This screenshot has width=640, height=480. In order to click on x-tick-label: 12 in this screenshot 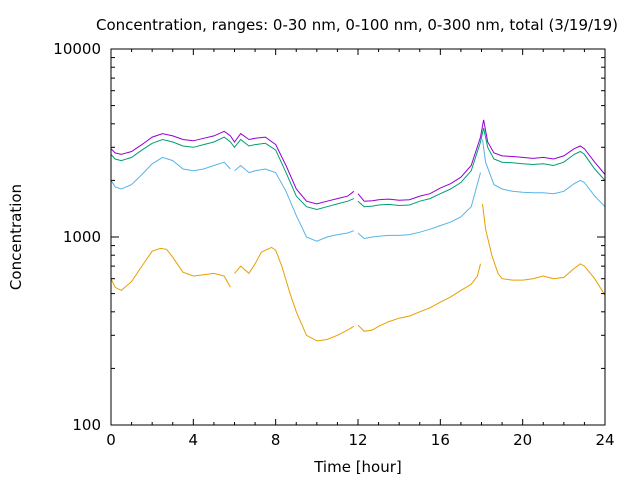, I will do `click(357, 440)`.